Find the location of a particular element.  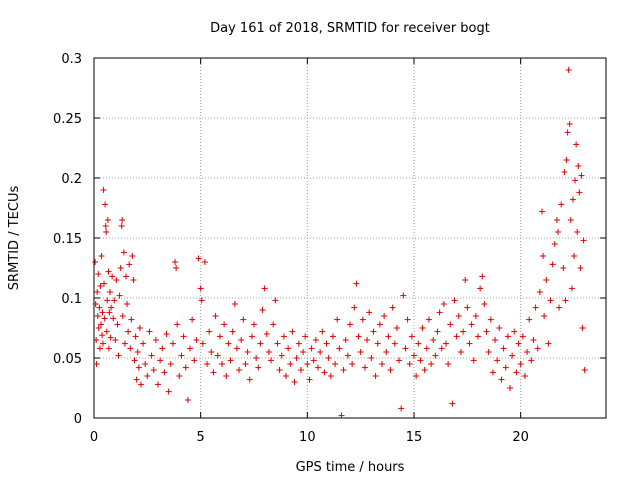

y-tick-label: 0.1 is located at coordinates (71, 299).